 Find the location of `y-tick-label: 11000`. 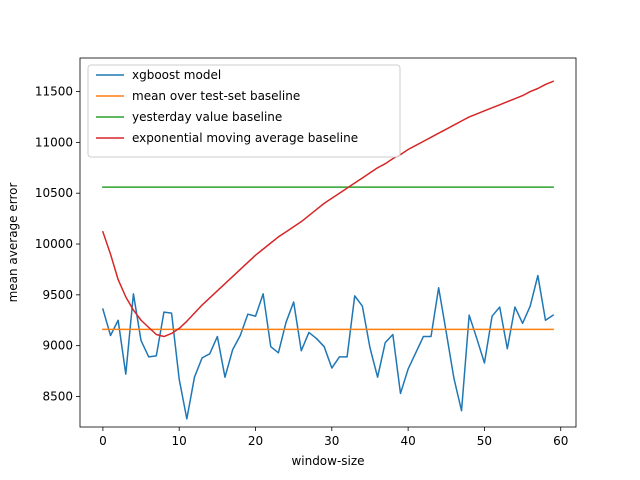

y-tick-label: 11000 is located at coordinates (54, 142).